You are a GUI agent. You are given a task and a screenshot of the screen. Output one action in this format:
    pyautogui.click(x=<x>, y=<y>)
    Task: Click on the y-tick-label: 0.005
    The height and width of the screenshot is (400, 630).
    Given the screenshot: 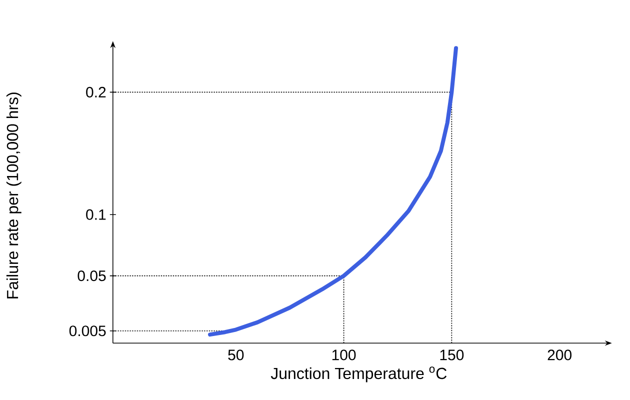 What is the action you would take?
    pyautogui.click(x=87, y=331)
    